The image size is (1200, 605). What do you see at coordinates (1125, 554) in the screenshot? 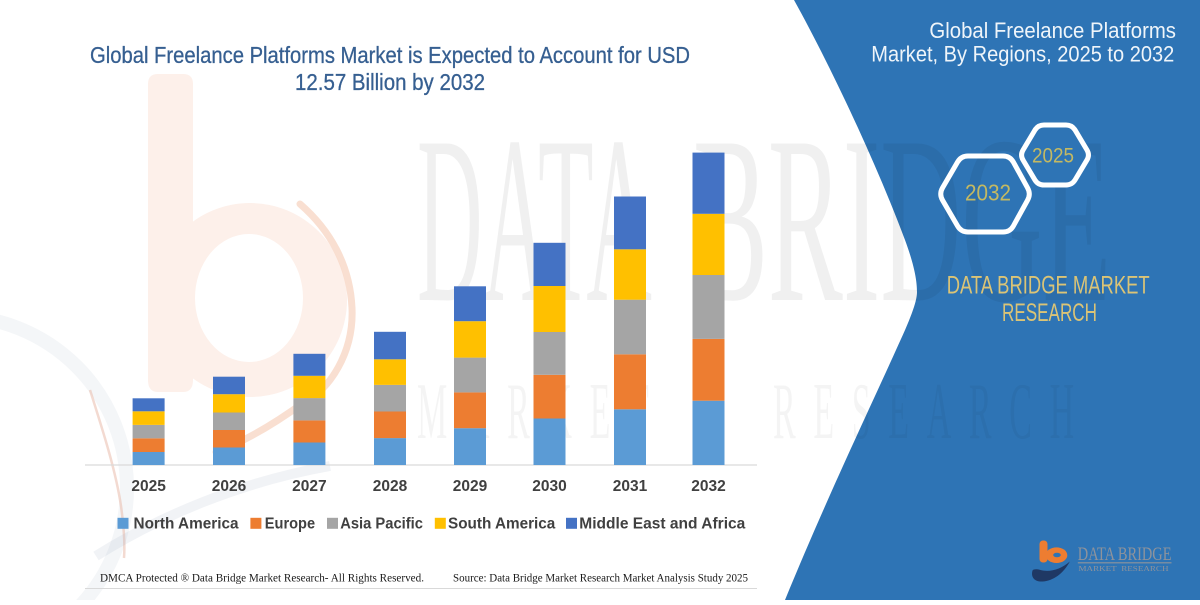
I see `svg-text: DATA BRIDGE` at bounding box center [1125, 554].